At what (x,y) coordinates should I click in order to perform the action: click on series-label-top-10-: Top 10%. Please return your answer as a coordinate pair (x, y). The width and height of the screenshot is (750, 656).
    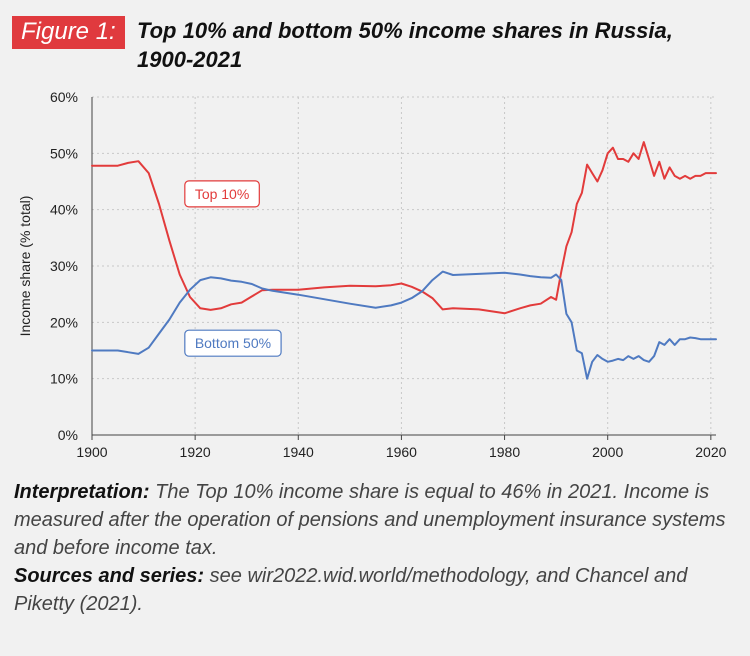
    Looking at the image, I should click on (222, 194).